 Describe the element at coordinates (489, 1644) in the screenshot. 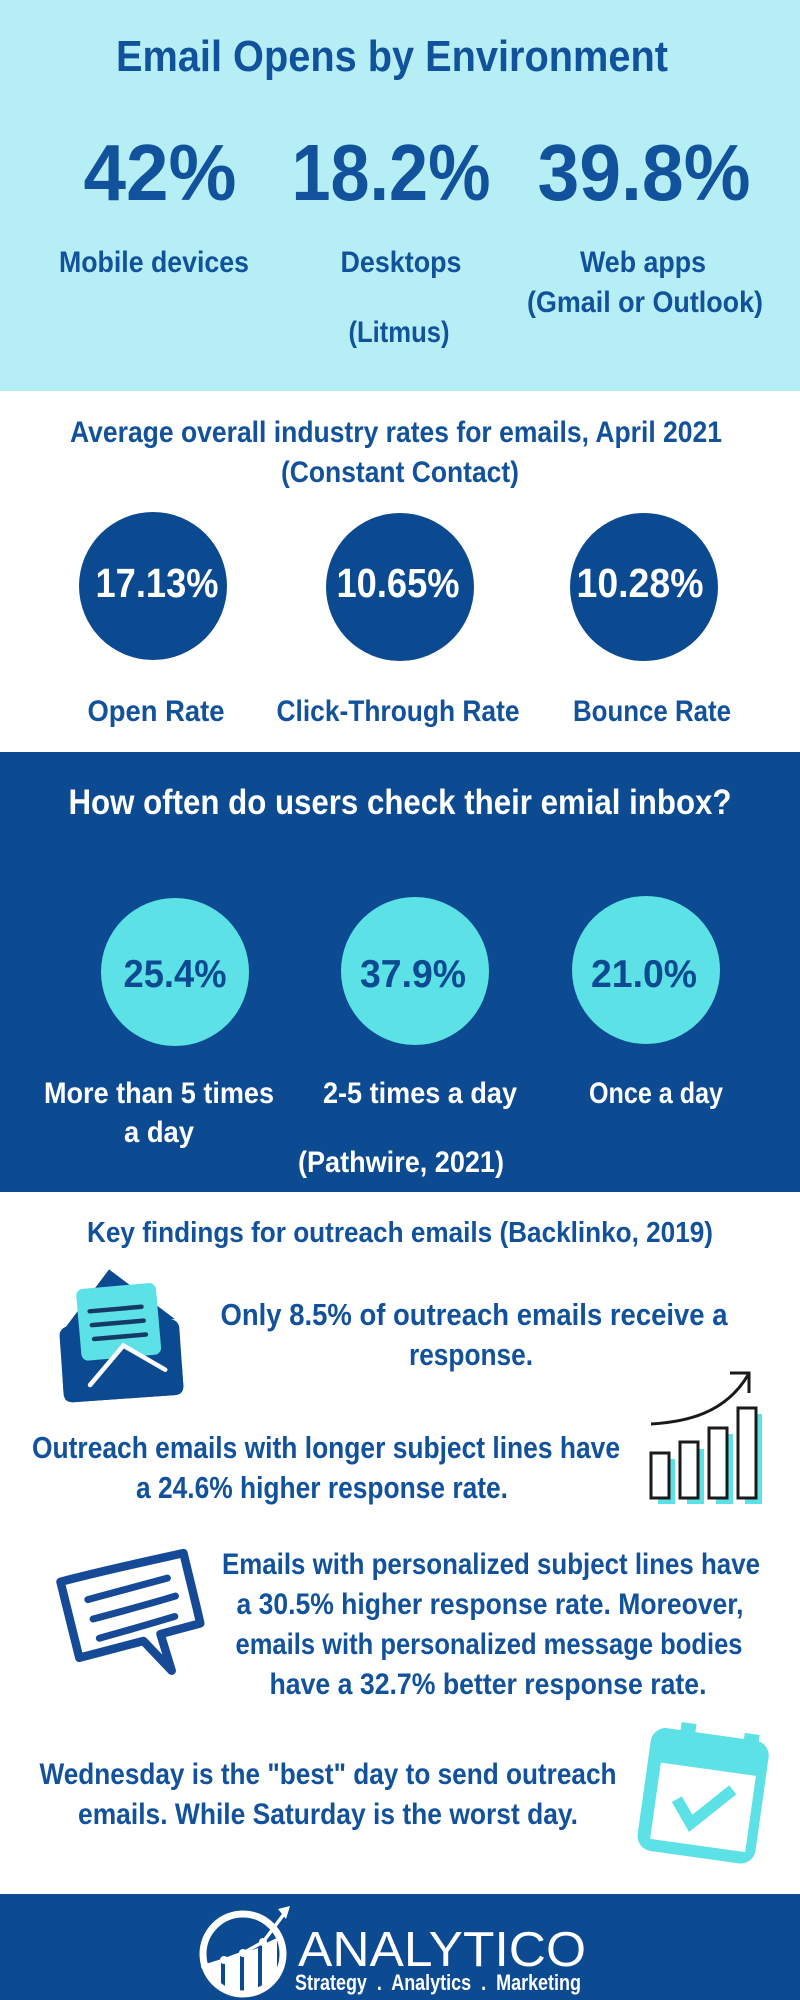

I see `svg-text:emails with personalized messa: emails with personalized message bodies` at that location.